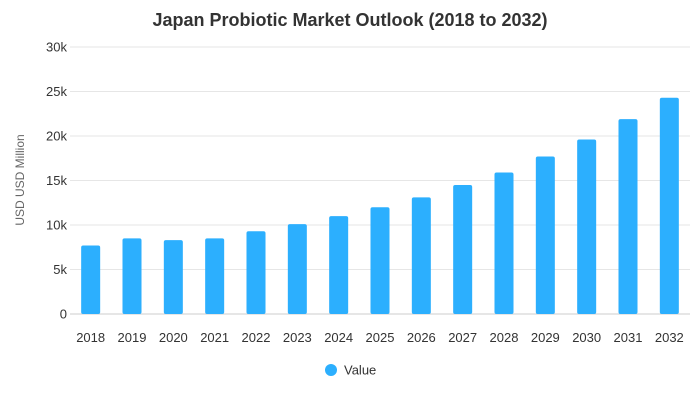  Describe the element at coordinates (669, 337) in the screenshot. I see `x-tick-label: 2032` at that location.